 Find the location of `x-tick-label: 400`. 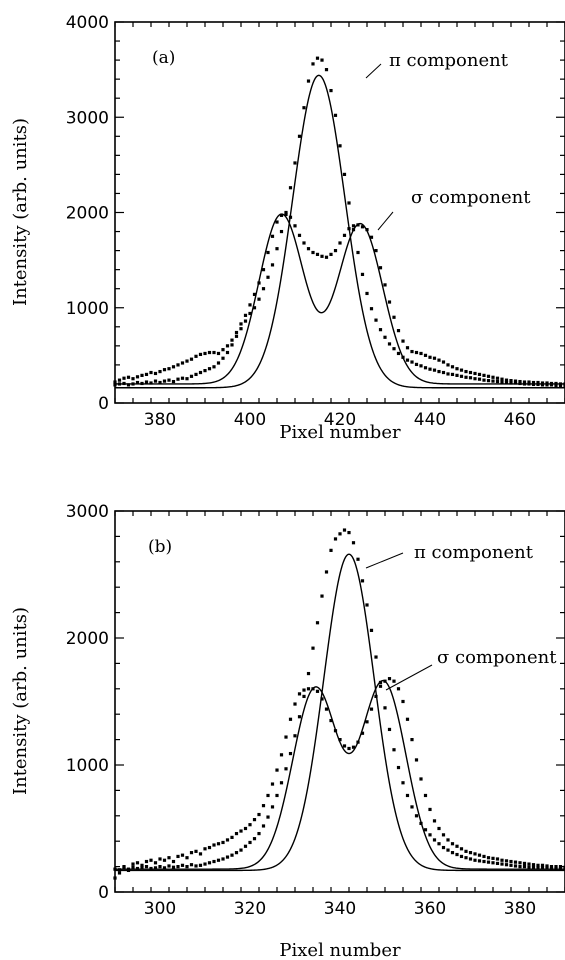

x-tick-label: 400 is located at coordinates (250, 420).